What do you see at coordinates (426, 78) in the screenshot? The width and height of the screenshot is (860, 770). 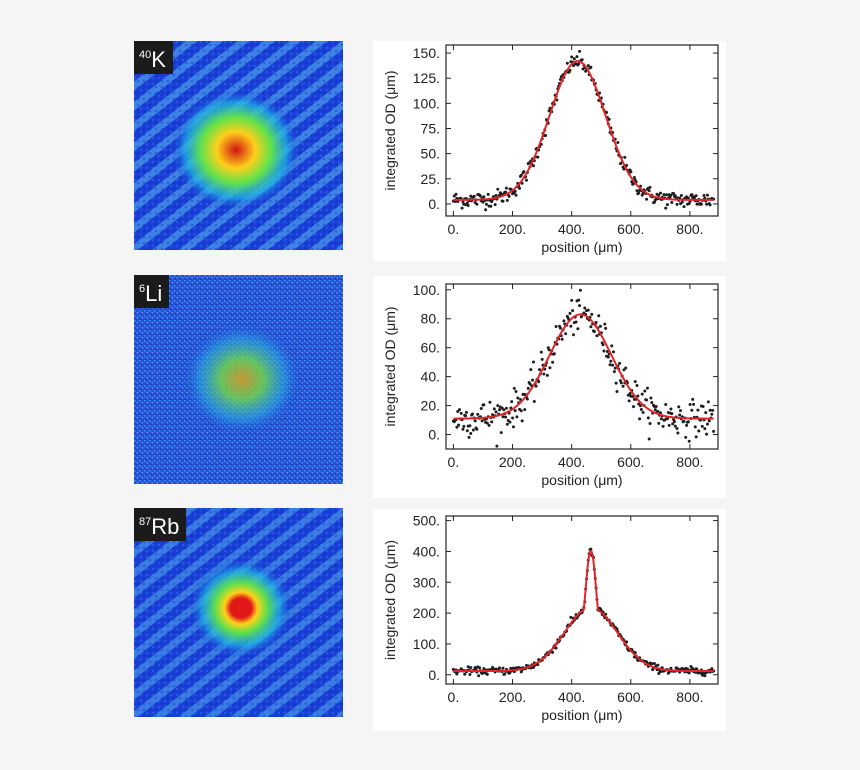 I see `y-tick-label: 125.` at bounding box center [426, 78].